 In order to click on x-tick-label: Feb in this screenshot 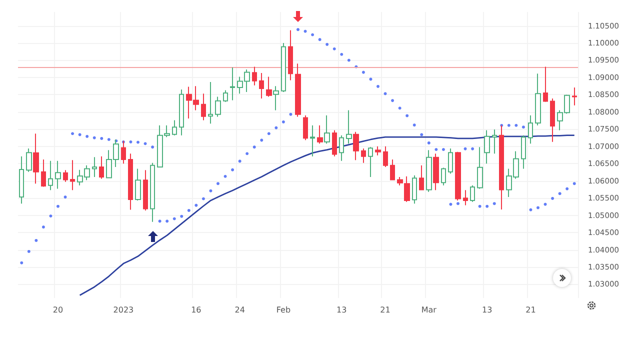, I will do `click(283, 310)`.